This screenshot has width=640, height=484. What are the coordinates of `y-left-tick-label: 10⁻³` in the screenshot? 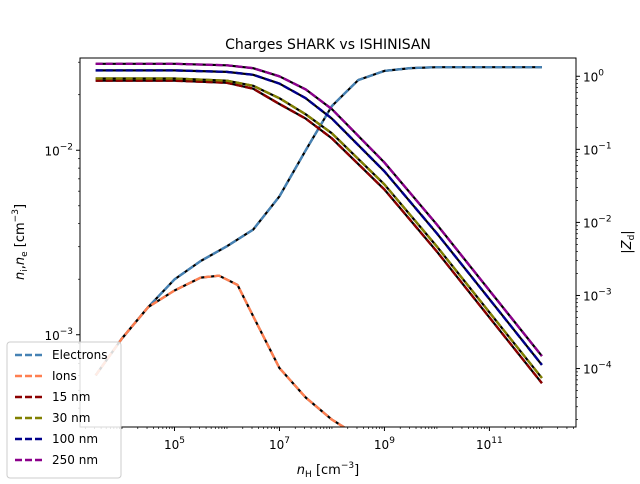 It's located at (58, 335).